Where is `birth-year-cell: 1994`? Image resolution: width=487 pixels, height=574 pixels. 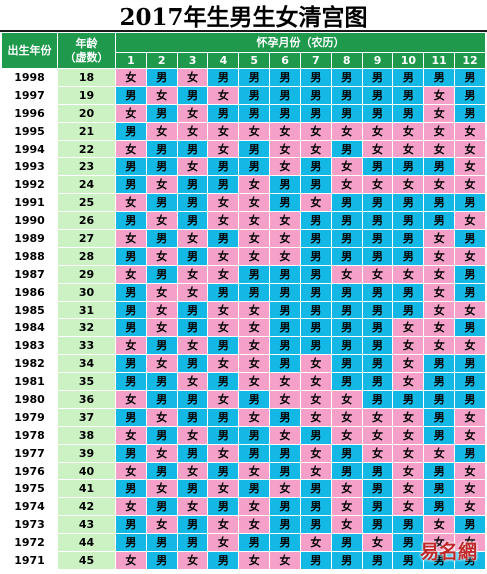 birth-year-cell: 1994 is located at coordinates (29, 149).